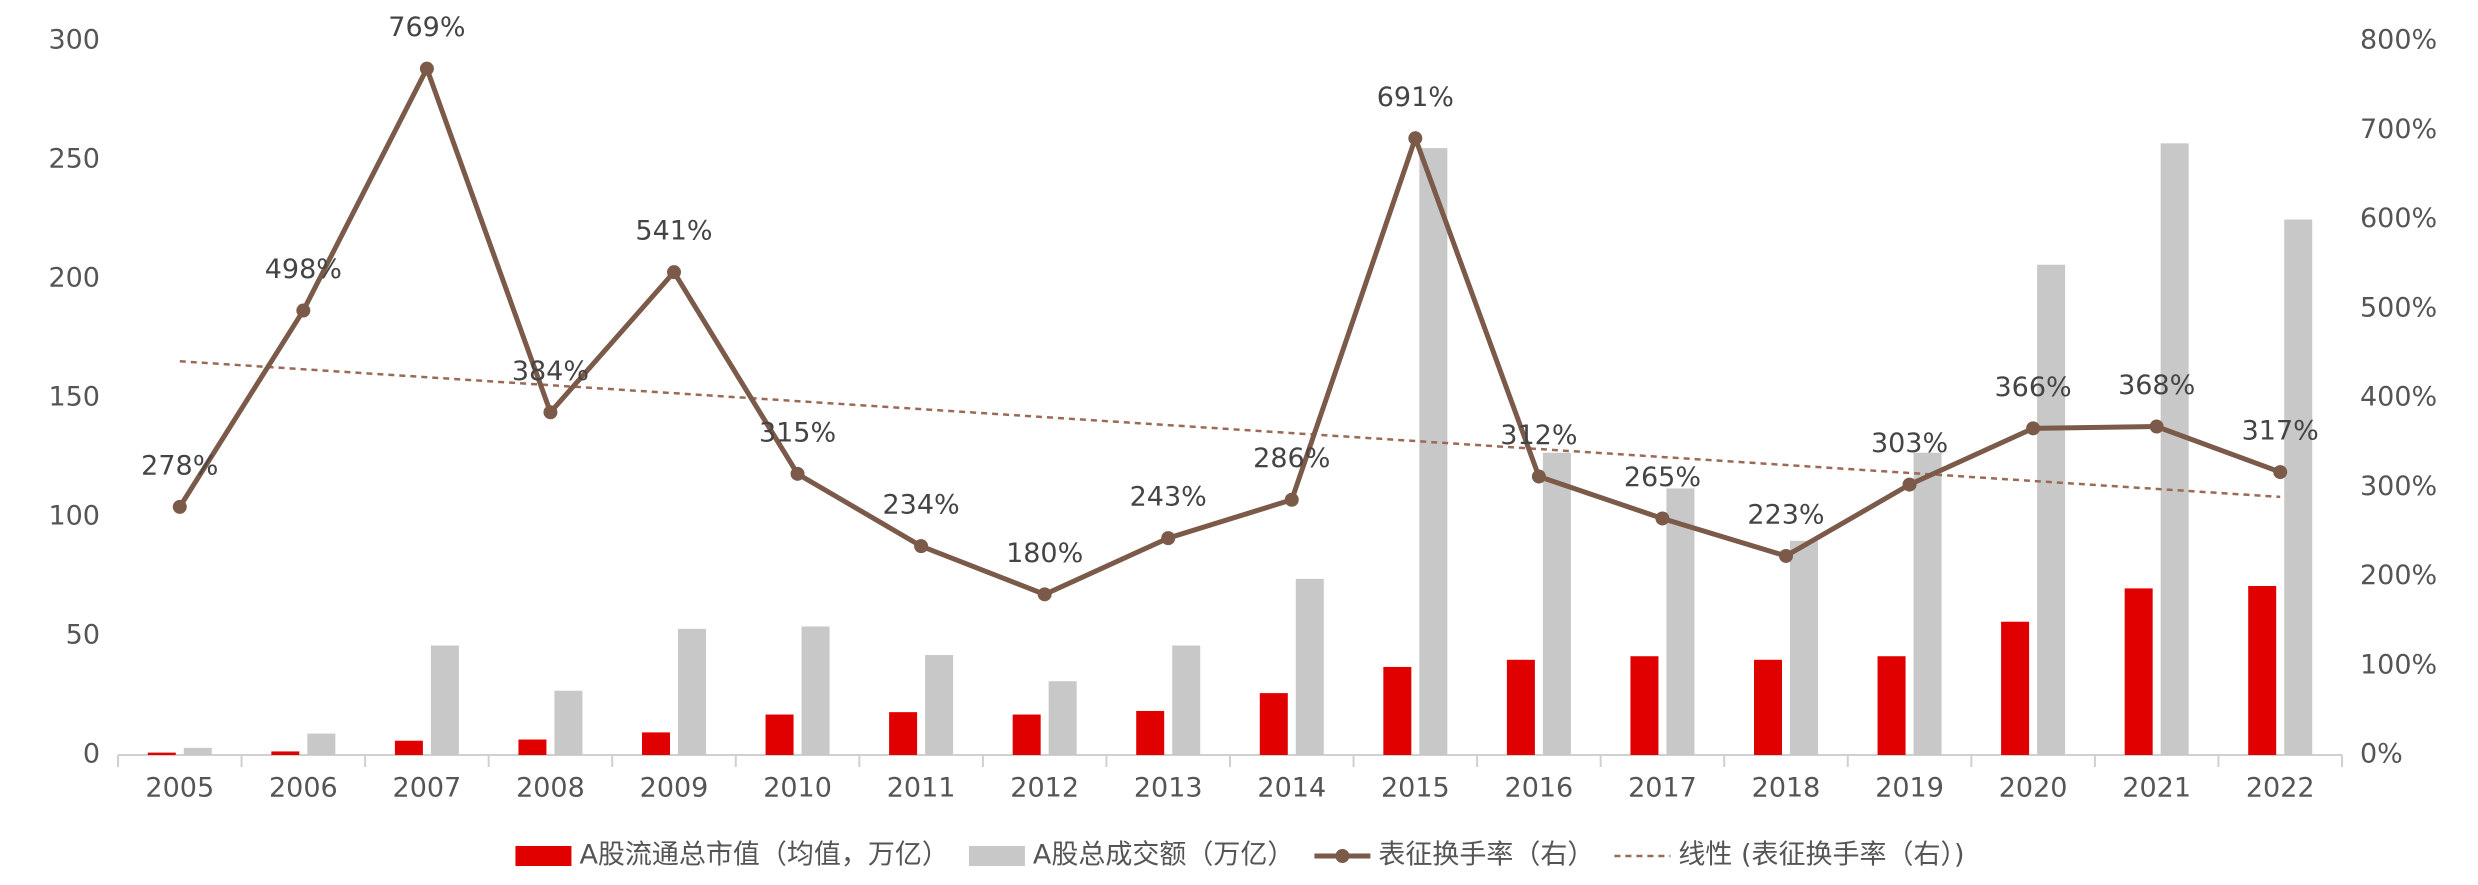 The height and width of the screenshot is (885, 2478). Describe the element at coordinates (1662, 788) in the screenshot. I see `x-tick-label: 2017` at that location.